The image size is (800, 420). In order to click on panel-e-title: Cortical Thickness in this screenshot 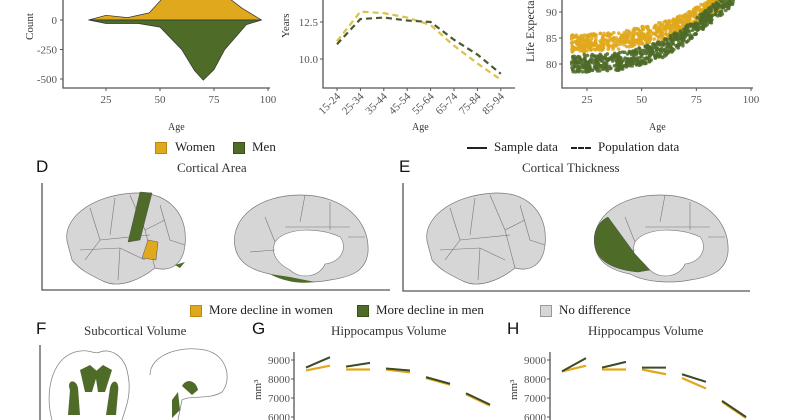, I will do `click(571, 167)`.